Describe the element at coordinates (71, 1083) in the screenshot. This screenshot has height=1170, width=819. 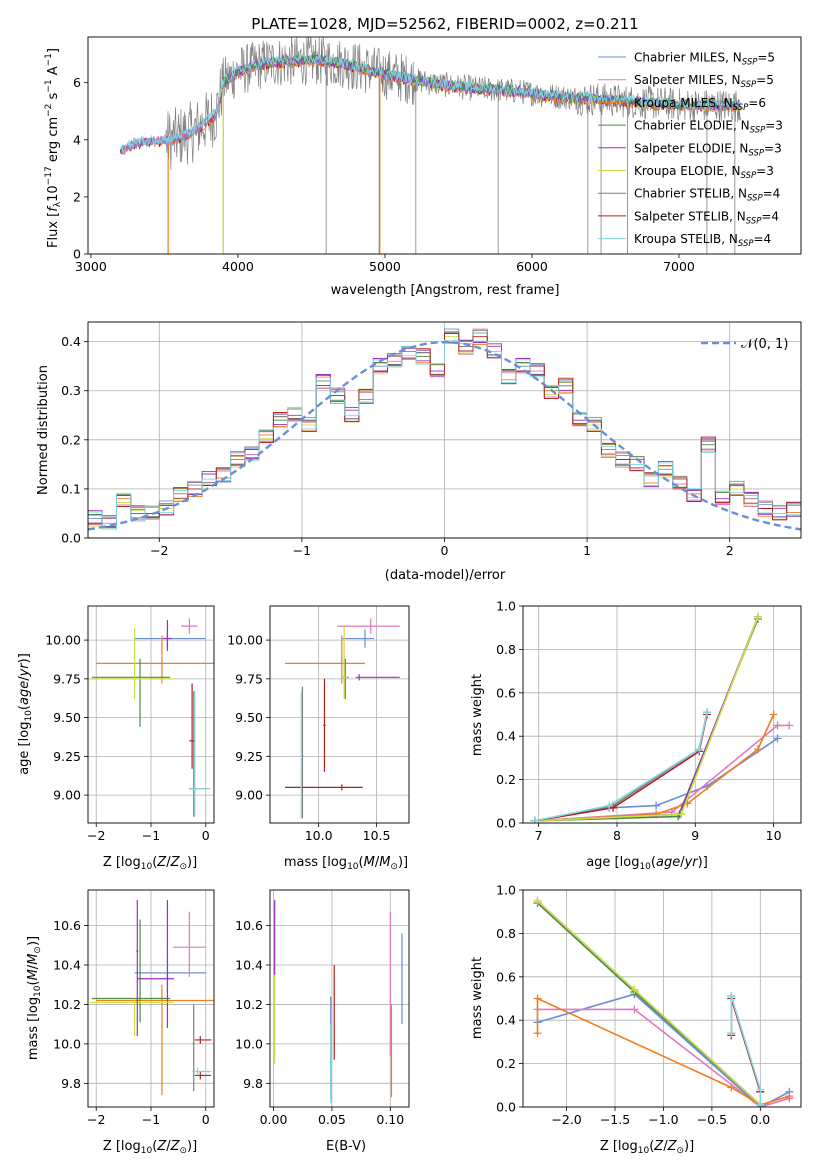
I see `y-tick-label: 9.8` at that location.